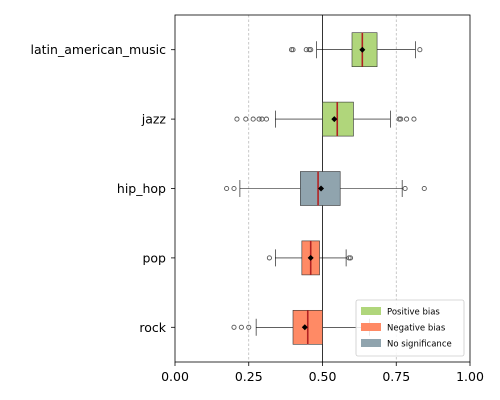 This screenshot has height=400, width=500. I want to click on y-tick-label: jazz, so click(154, 119).